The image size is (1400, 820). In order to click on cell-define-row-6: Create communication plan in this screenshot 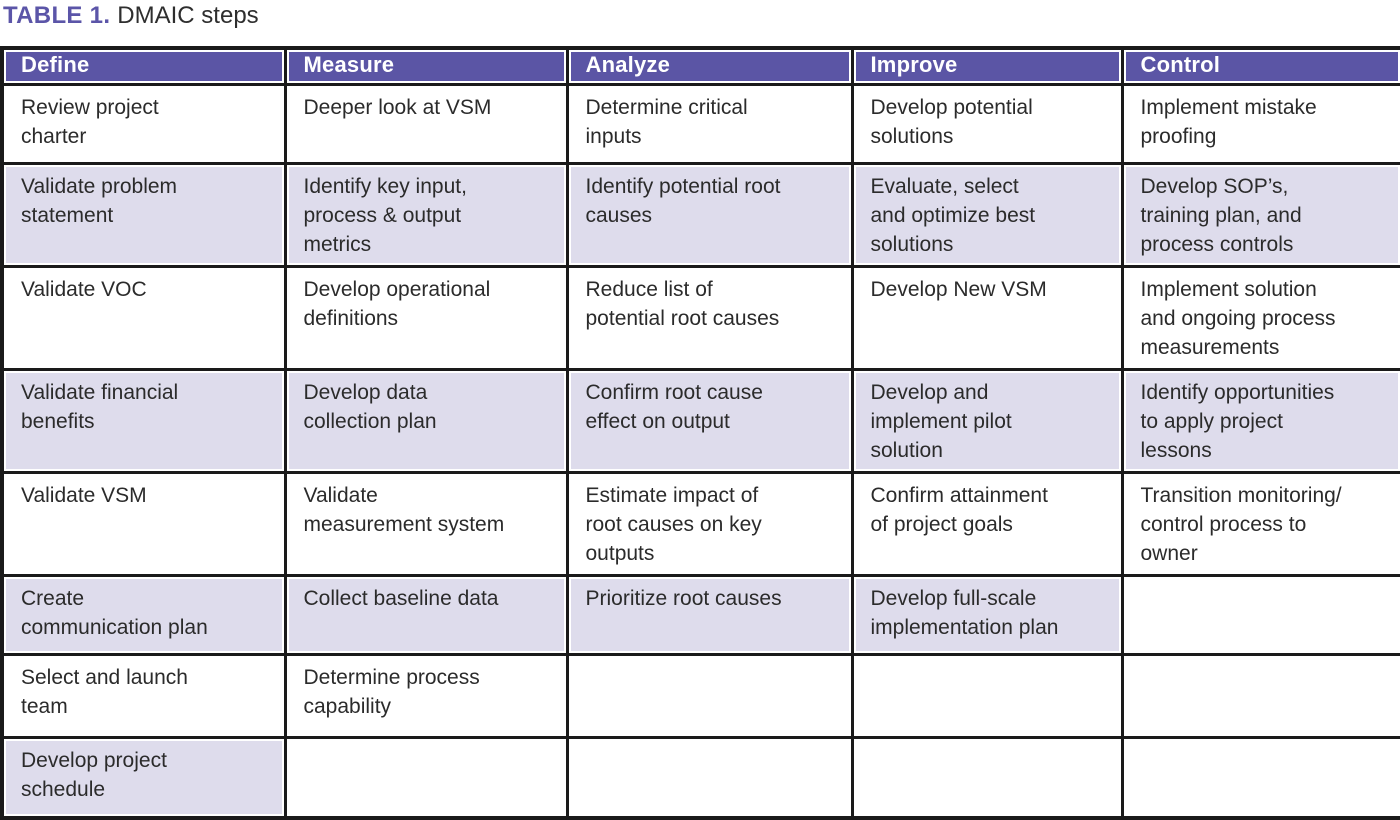, I will do `click(143, 614)`.